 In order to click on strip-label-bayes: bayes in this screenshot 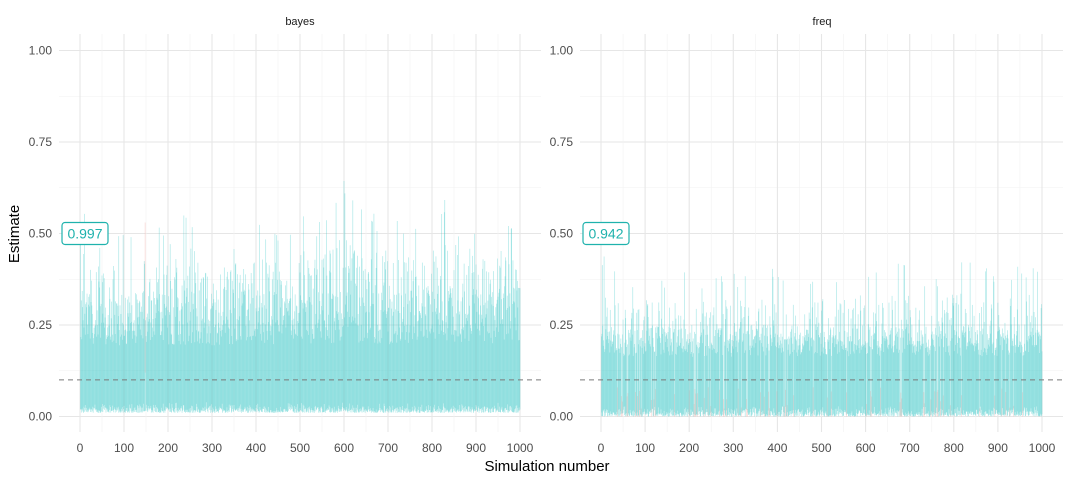, I will do `click(300, 22)`.